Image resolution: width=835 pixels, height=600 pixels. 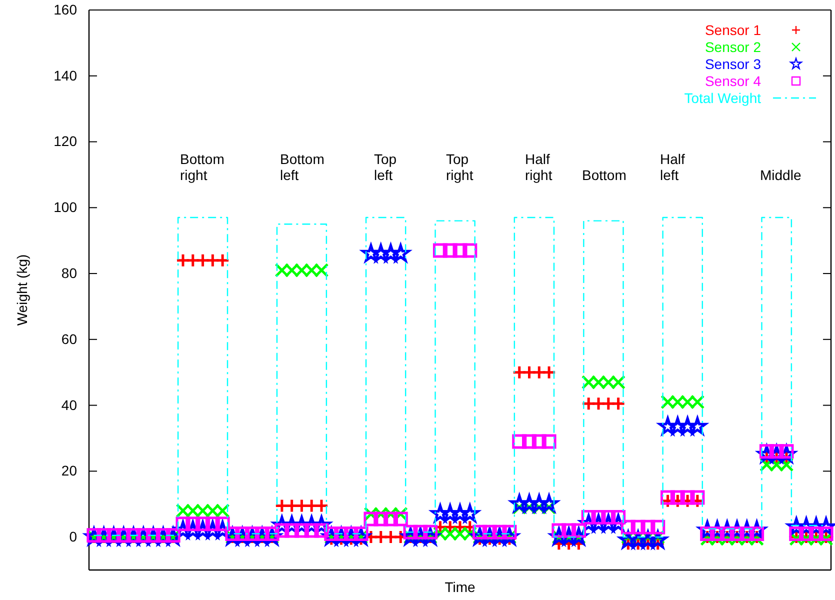 I want to click on y-axis-title: Weight (kg), so click(x=22, y=290).